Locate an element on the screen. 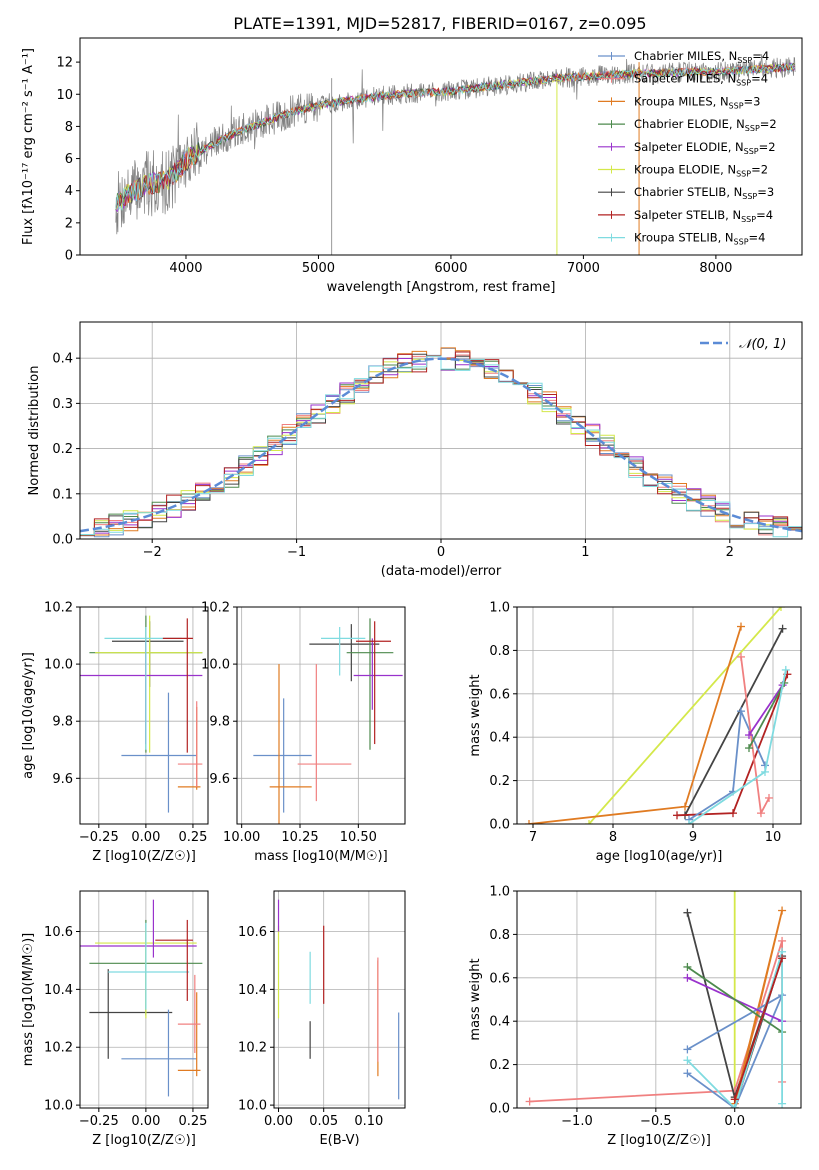 This screenshot has height=1170, width=819. x-tick-label: 6000 is located at coordinates (450, 268).